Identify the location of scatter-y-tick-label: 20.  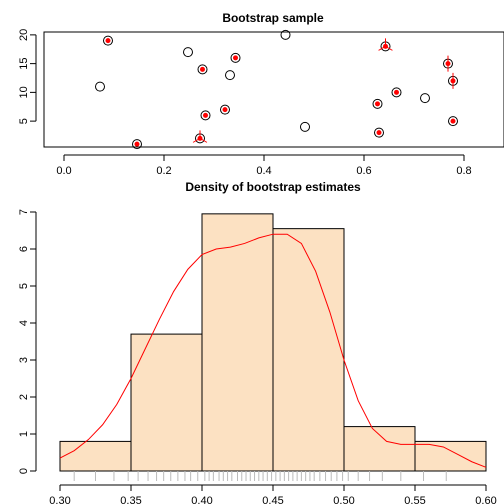
(24, 35).